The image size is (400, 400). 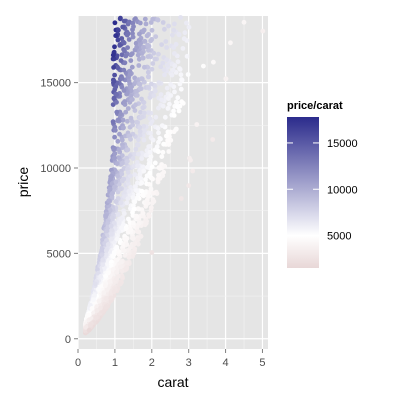 What do you see at coordinates (170, 359) in the screenshot?
I see `x-axis: 0 1 2 3 4 5` at bounding box center [170, 359].